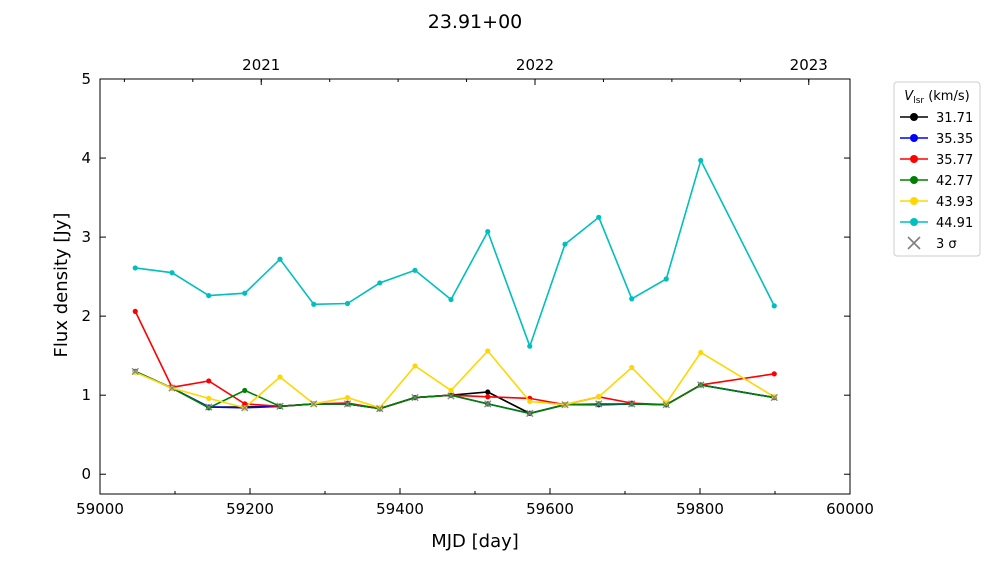 The image size is (1000, 566). I want to click on legend-sigma-marker, so click(914, 243).